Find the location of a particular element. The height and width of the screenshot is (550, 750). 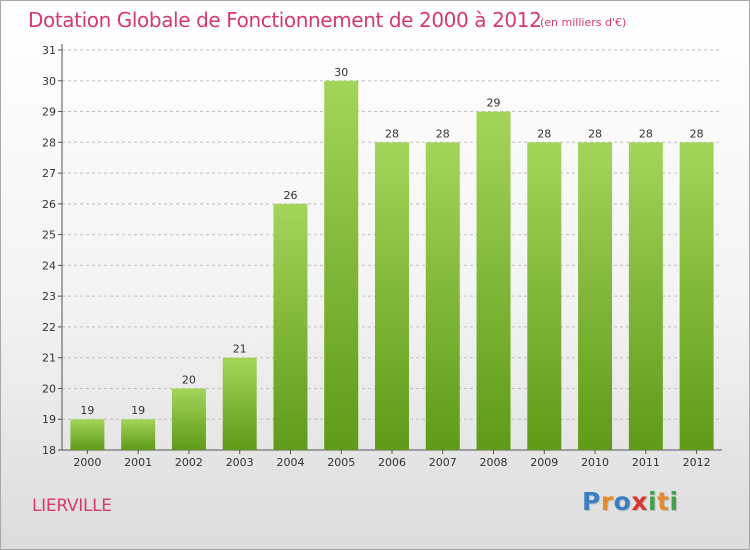

y-tick-label: 20 is located at coordinates (49, 388).